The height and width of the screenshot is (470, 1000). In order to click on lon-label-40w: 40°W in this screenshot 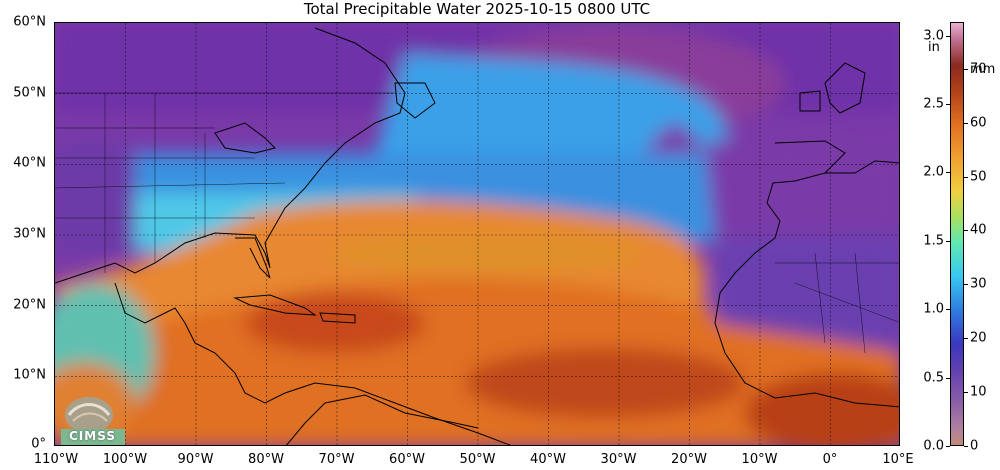, I will do `click(548, 459)`.